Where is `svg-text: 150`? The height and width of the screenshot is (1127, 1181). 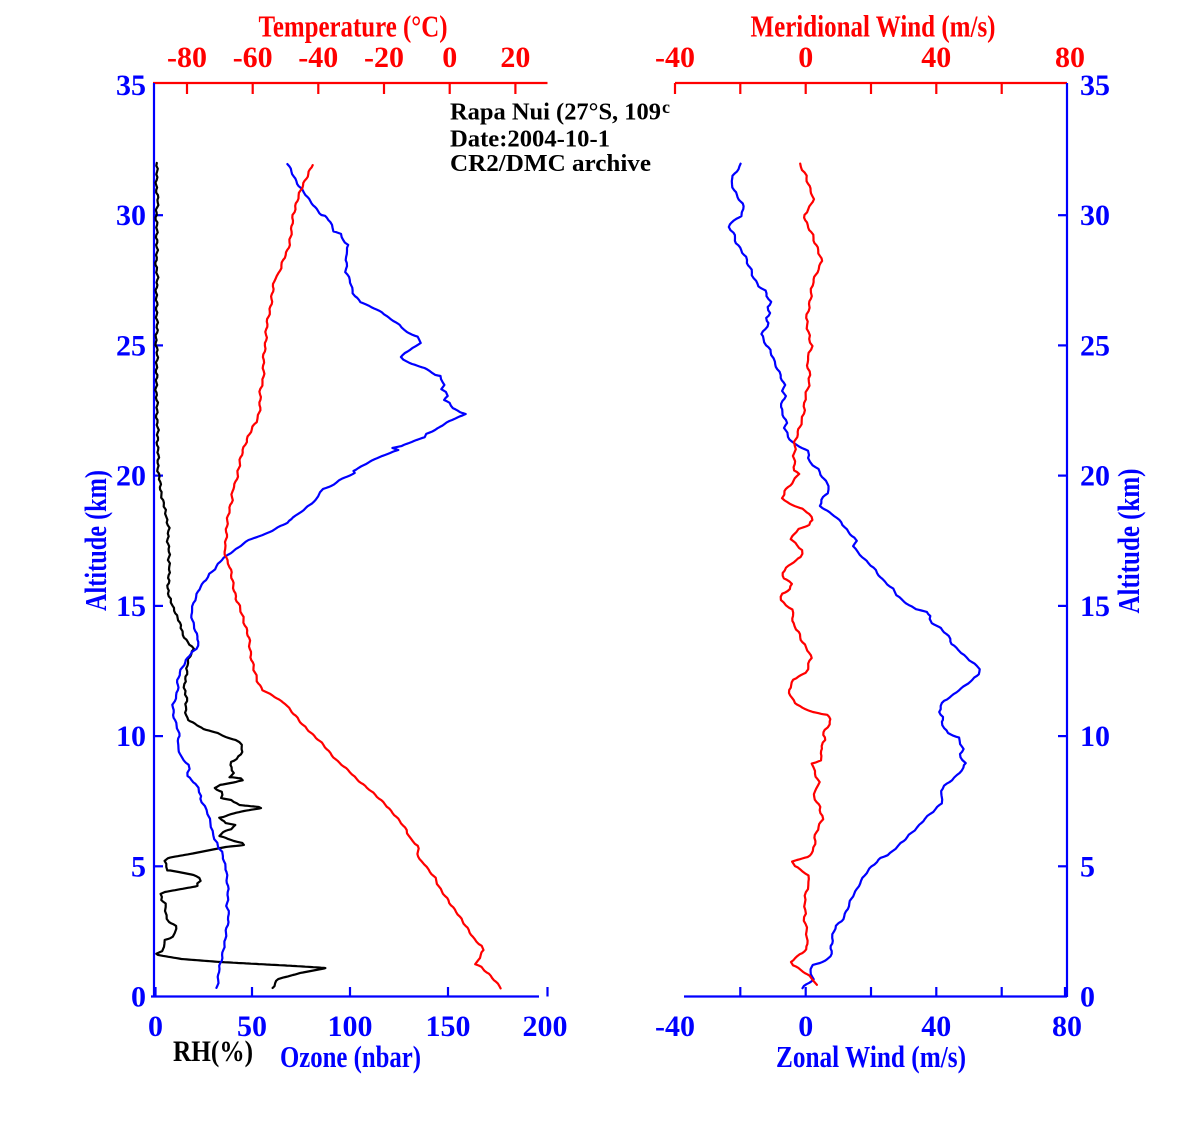 svg-text: 150 is located at coordinates (448, 1026).